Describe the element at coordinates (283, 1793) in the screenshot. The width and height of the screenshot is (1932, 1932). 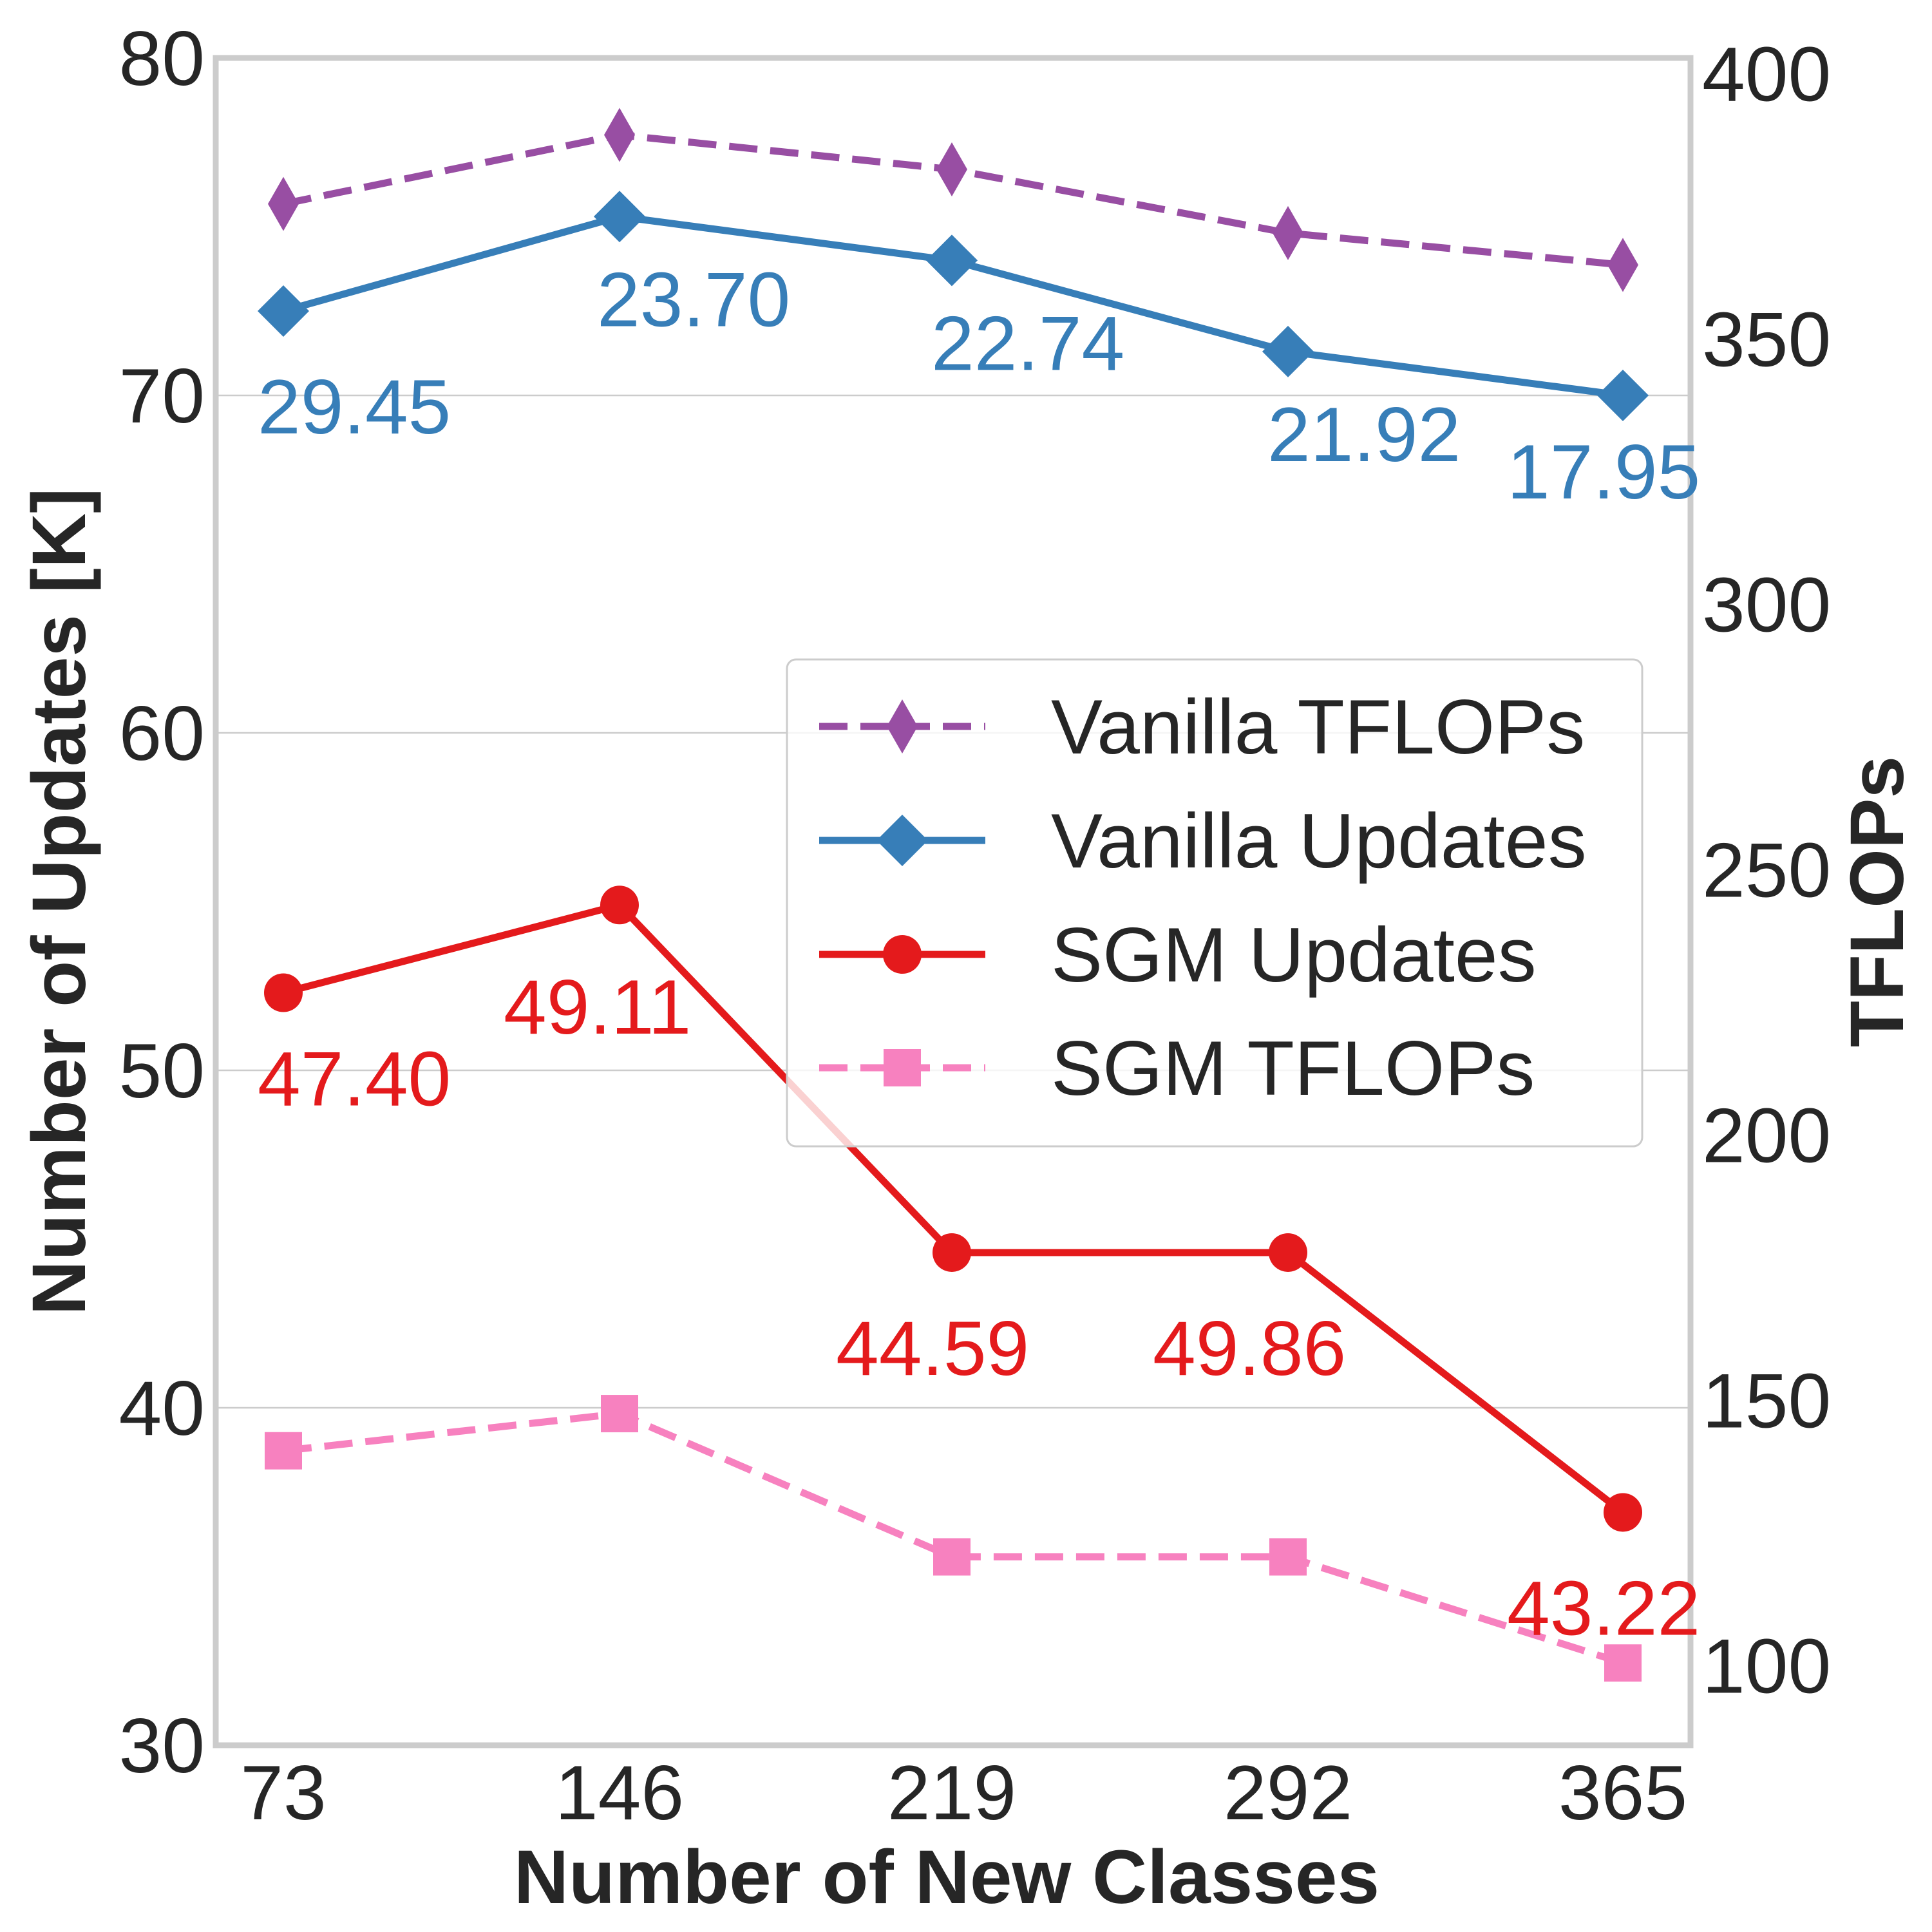
I see `x-tick-label: 73` at that location.